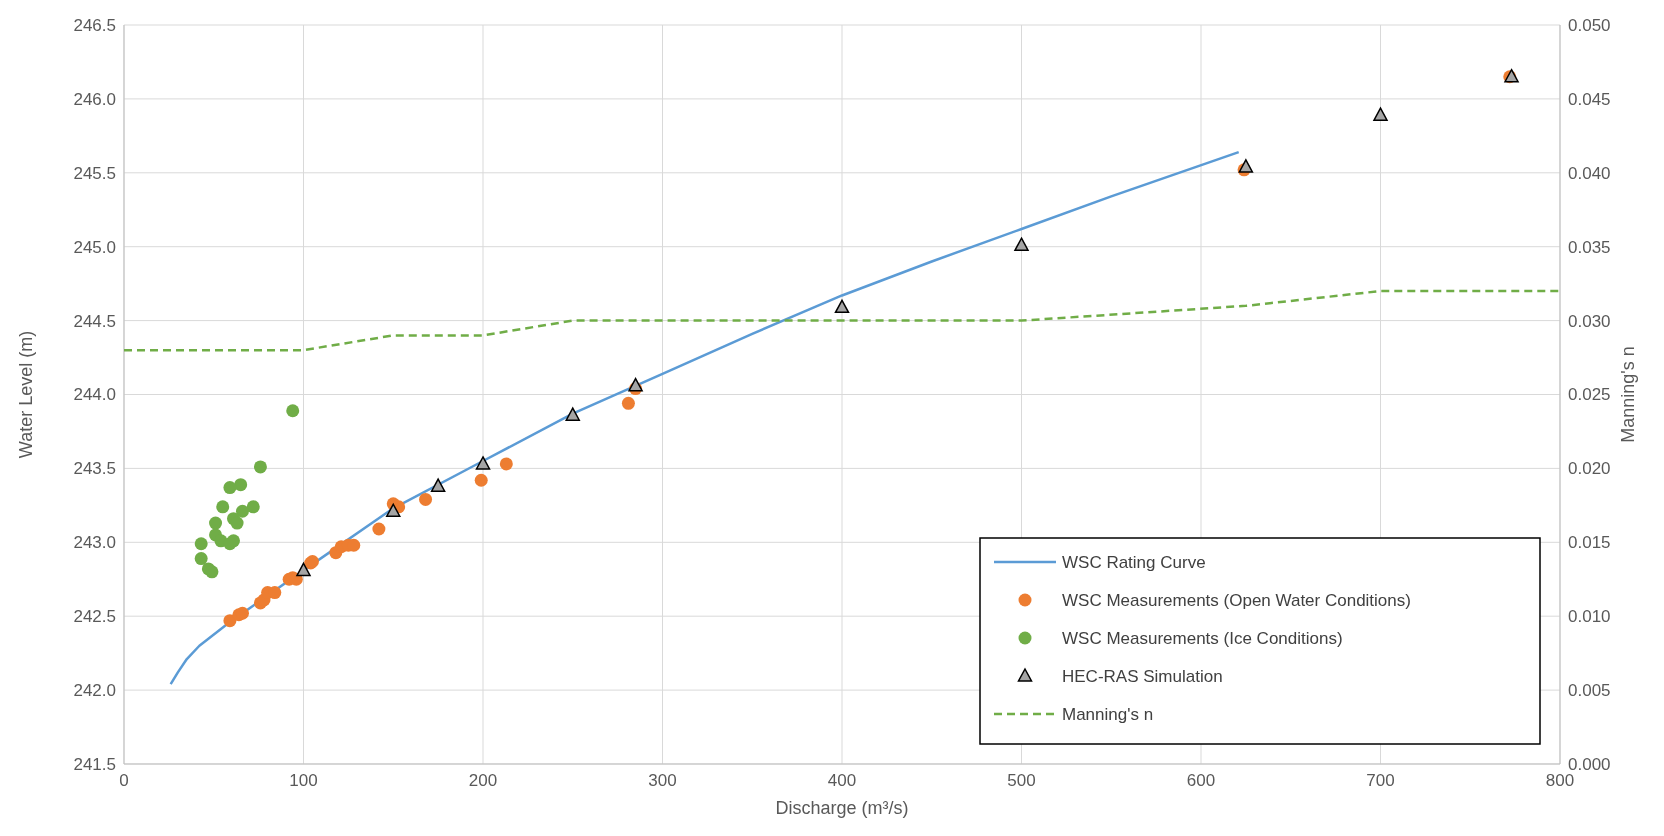 This screenshot has width=1664, height=836. What do you see at coordinates (1589, 247) in the screenshot?
I see `y2-tick-label: 0.035` at bounding box center [1589, 247].